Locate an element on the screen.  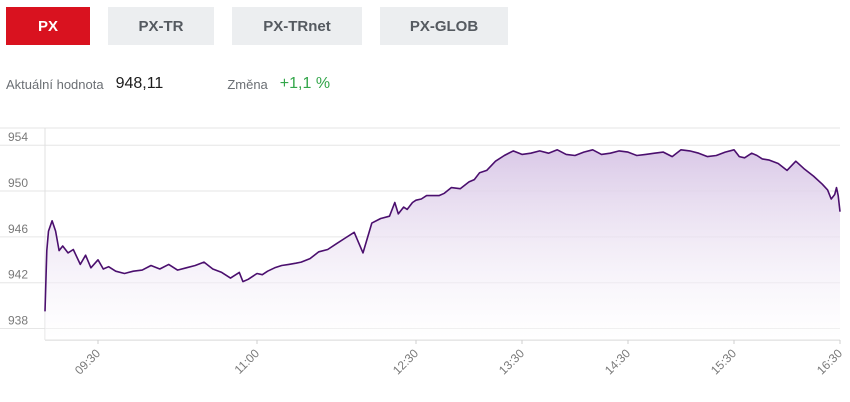
current-value-label: Aktuální hodnota is located at coordinates (55, 84).